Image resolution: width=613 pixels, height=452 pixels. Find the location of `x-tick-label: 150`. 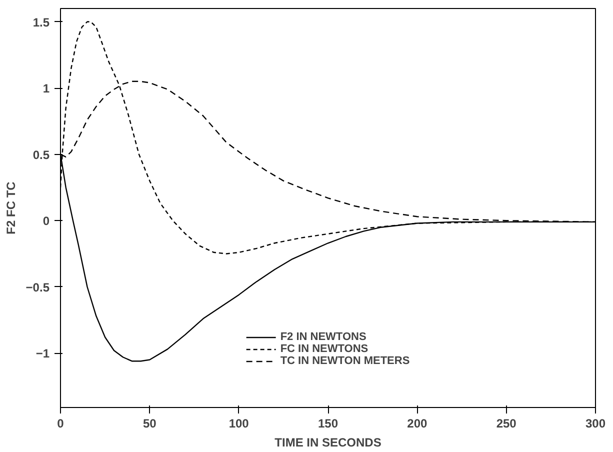

x-tick-label: 150 is located at coordinates (328, 423).